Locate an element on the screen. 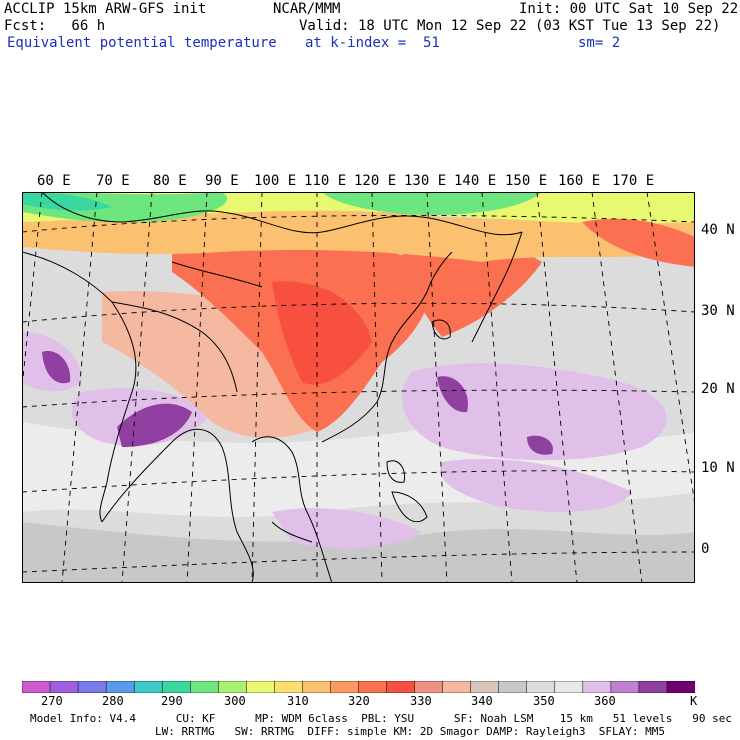 This screenshot has width=740, height=740. colorbar-tick: 310 is located at coordinates (298, 701).